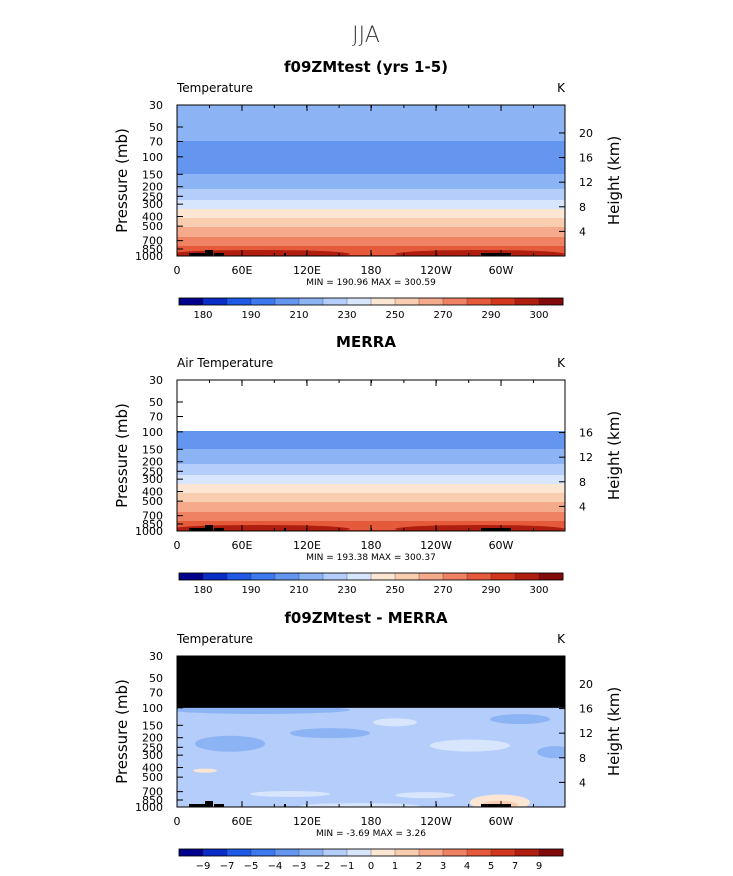 The image size is (733, 876). What do you see at coordinates (219, 529) in the screenshot?
I see `topography` at bounding box center [219, 529].